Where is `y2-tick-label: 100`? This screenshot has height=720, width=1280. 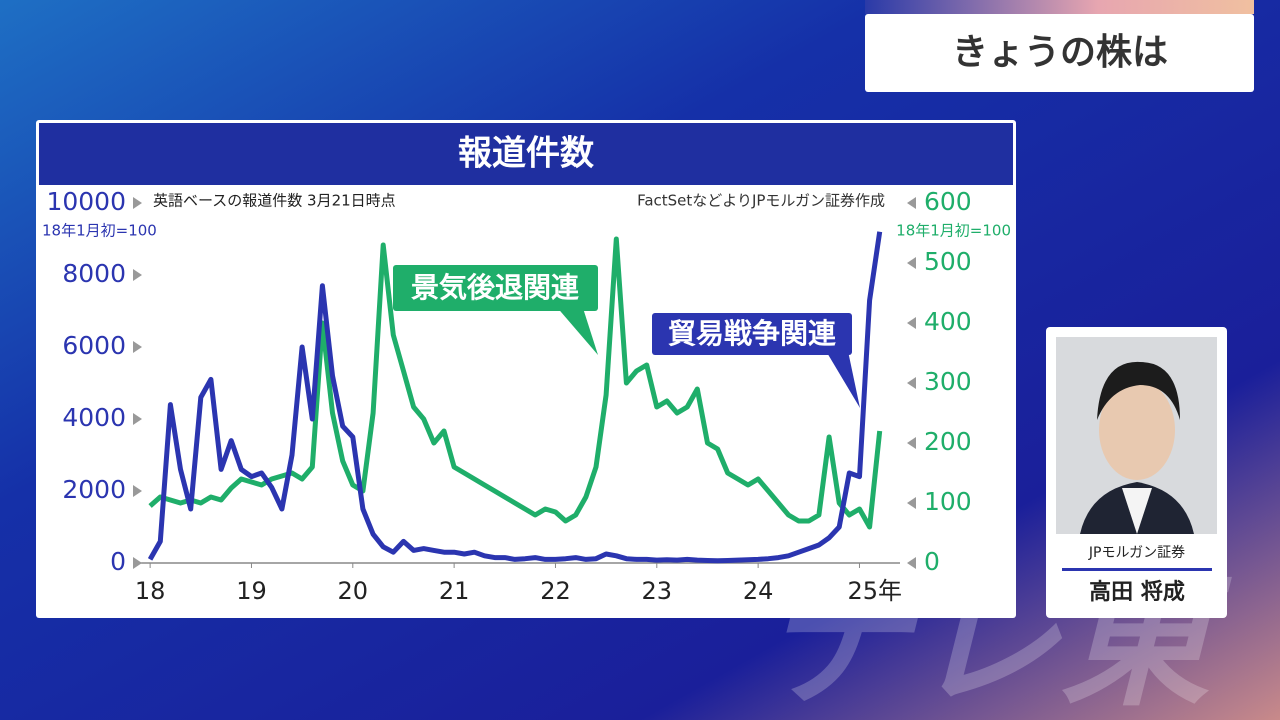 y2-tick-label: 100 is located at coordinates (948, 501).